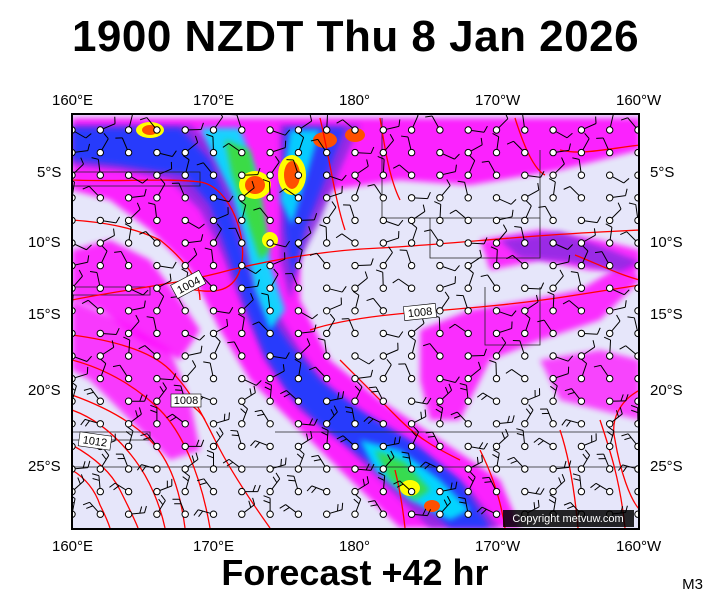 The image size is (711, 600). I want to click on isobar-label-1008-east: 1008, so click(420, 313).